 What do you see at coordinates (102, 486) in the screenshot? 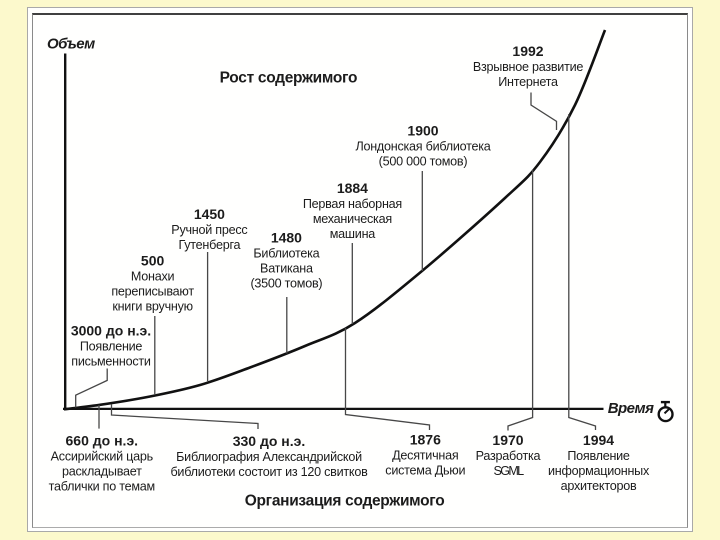
I see `svg-text: таблички по темам` at bounding box center [102, 486].